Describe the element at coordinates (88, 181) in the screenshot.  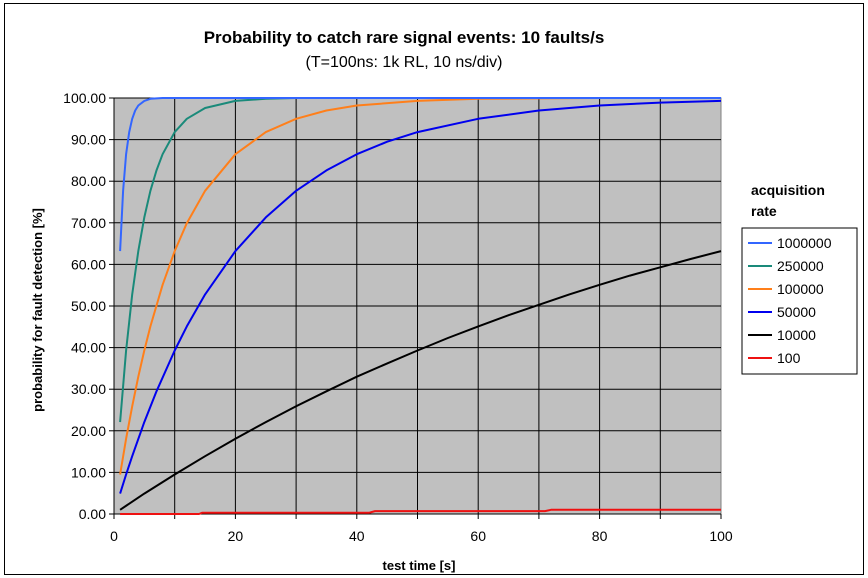
I see `y-tick-label: 80.00` at that location.